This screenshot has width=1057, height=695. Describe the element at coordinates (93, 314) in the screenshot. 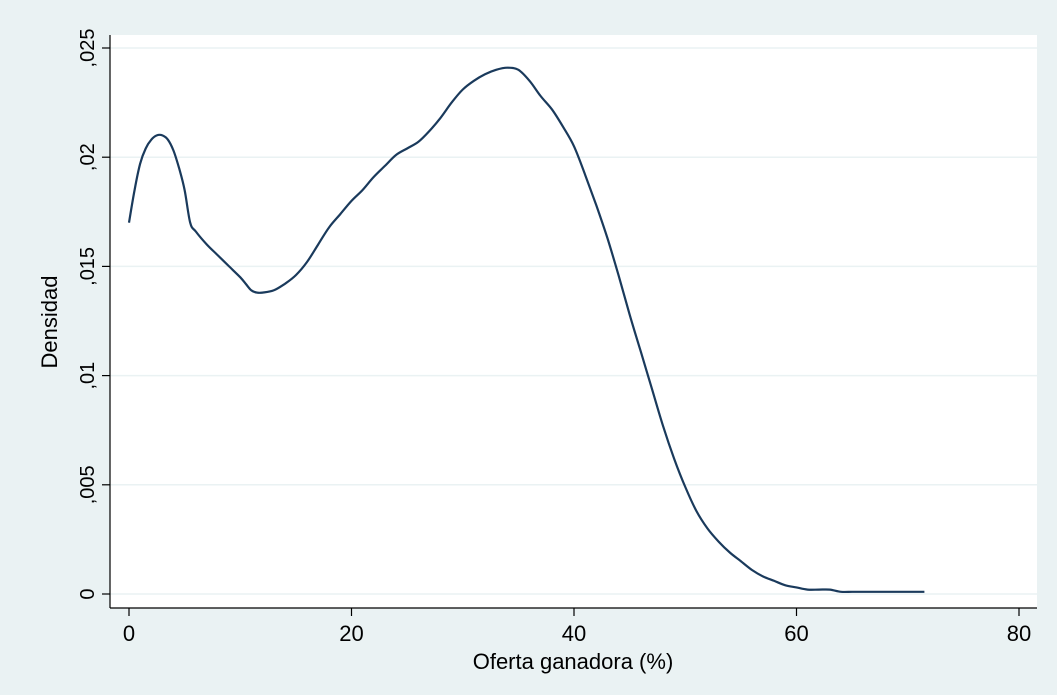

I see `y-axis-ticks: 0 ,005 ,01 ,015 ,02 ,025` at that location.